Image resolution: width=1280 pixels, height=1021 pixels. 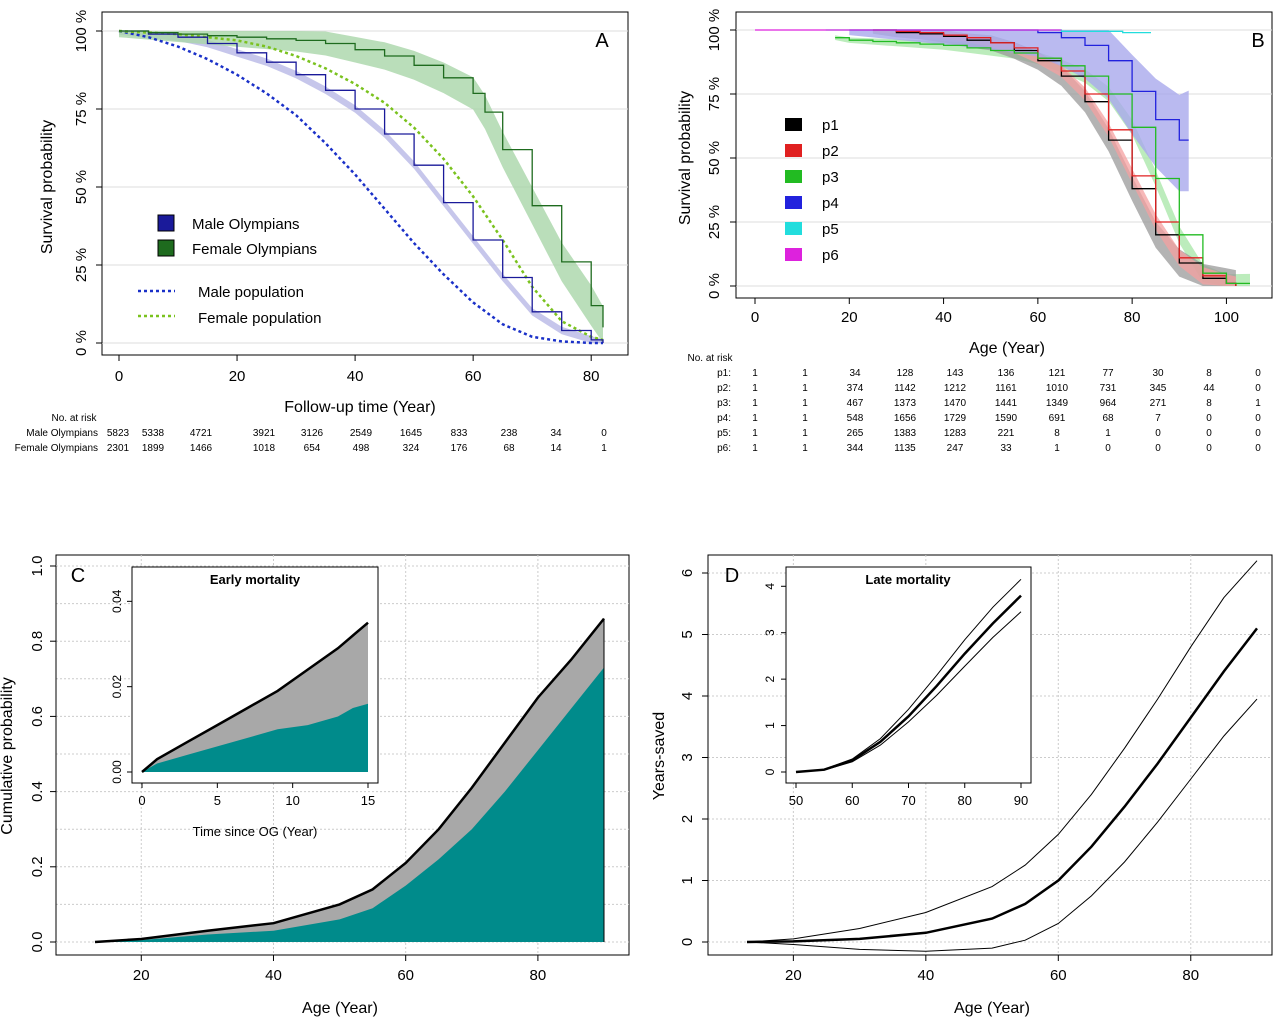 What do you see at coordinates (855, 418) in the screenshot?
I see `risk-cell: 548` at bounding box center [855, 418].